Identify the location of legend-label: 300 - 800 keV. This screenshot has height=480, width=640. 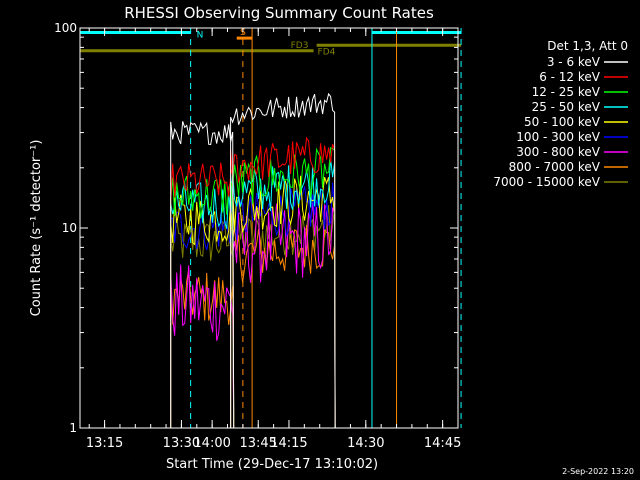
(558, 152).